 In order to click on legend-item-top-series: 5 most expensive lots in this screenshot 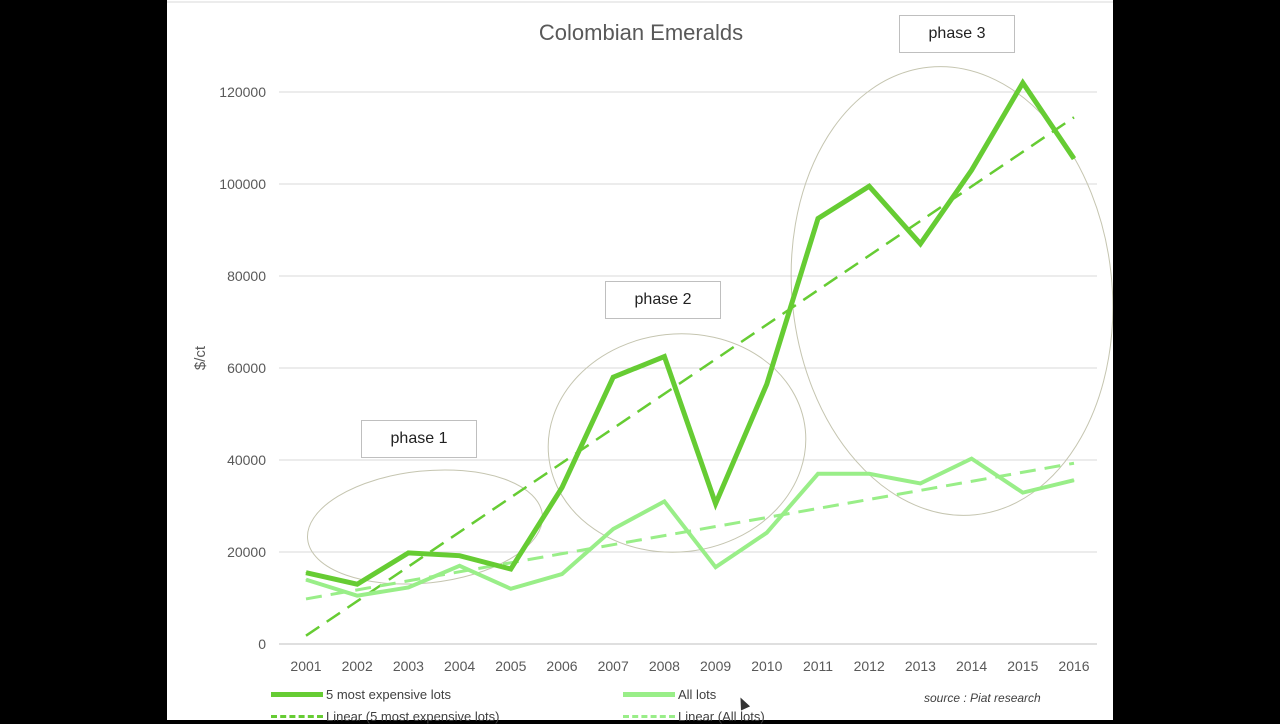, I will do `click(361, 694)`.